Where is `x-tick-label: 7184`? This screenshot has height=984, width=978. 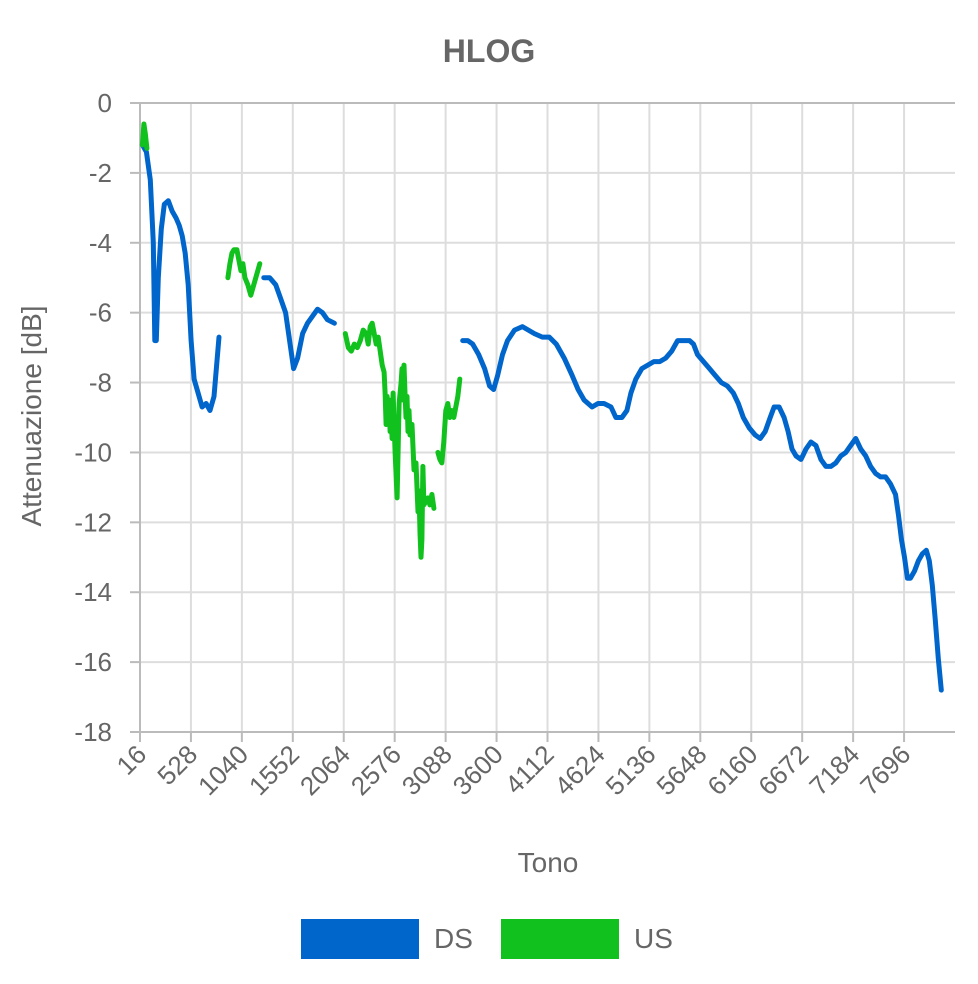 x-tick-label: 7184 is located at coordinates (834, 770).